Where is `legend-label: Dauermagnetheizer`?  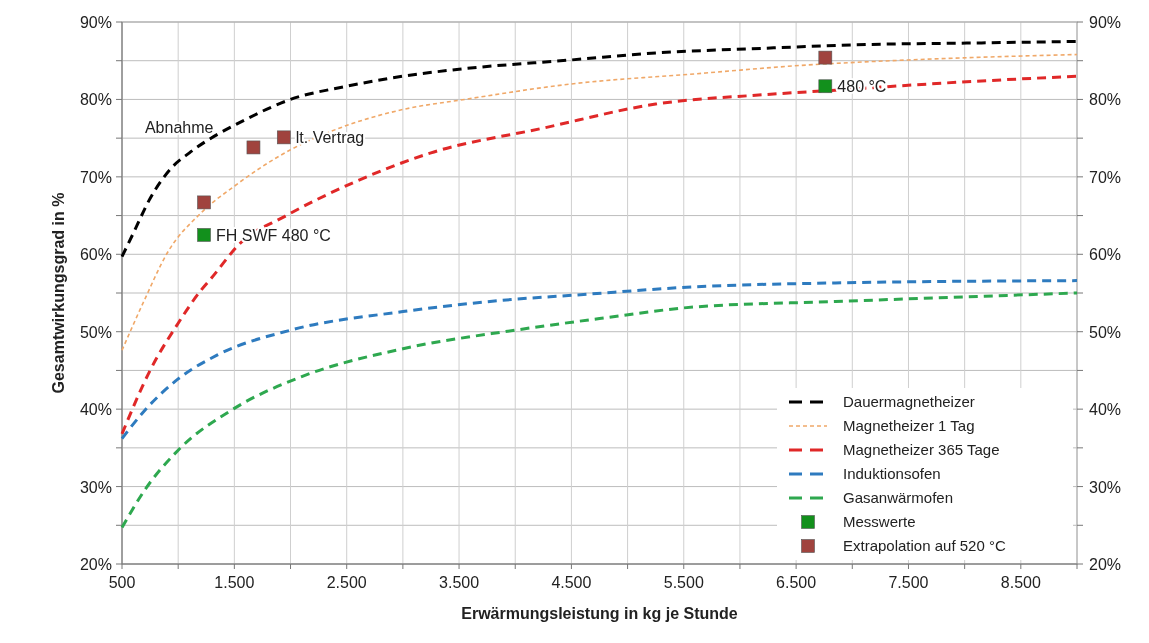
legend-label: Dauermagnetheizer is located at coordinates (909, 401).